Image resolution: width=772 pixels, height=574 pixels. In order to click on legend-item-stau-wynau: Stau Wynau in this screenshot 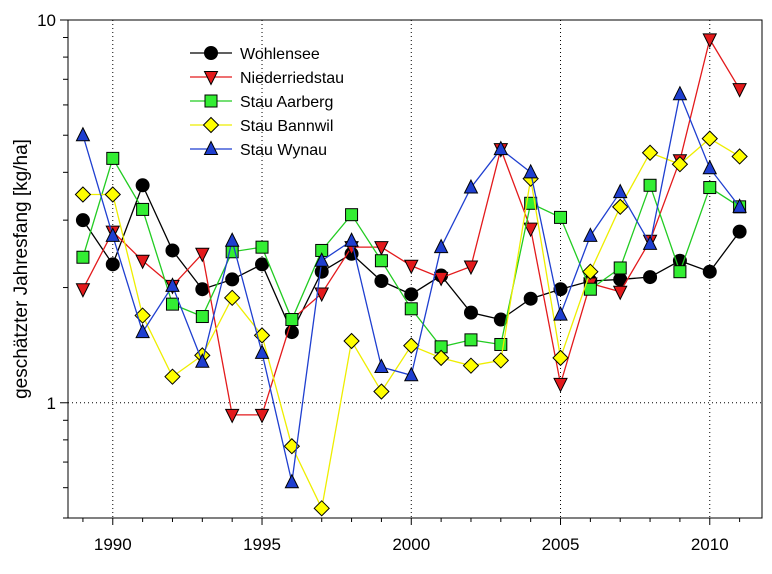, I will do `click(258, 149)`.